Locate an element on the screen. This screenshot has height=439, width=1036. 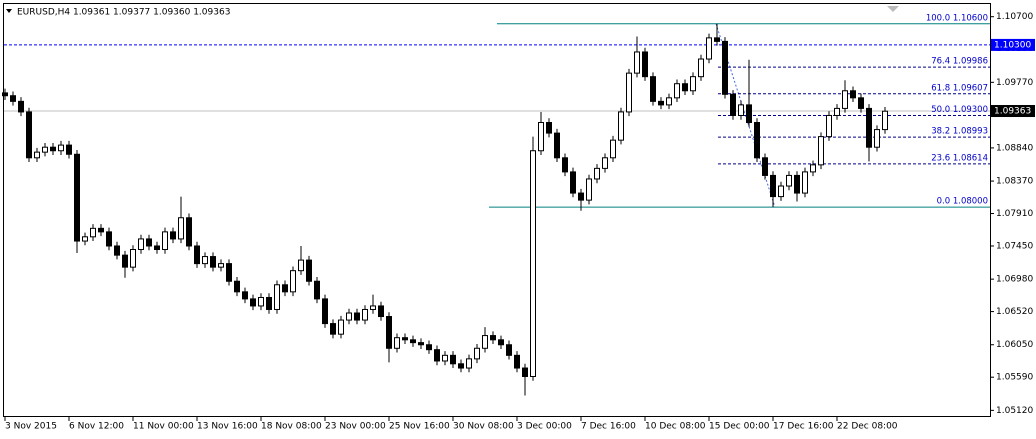
x-tick-label: 30 Nov 08:00 is located at coordinates (483, 427).